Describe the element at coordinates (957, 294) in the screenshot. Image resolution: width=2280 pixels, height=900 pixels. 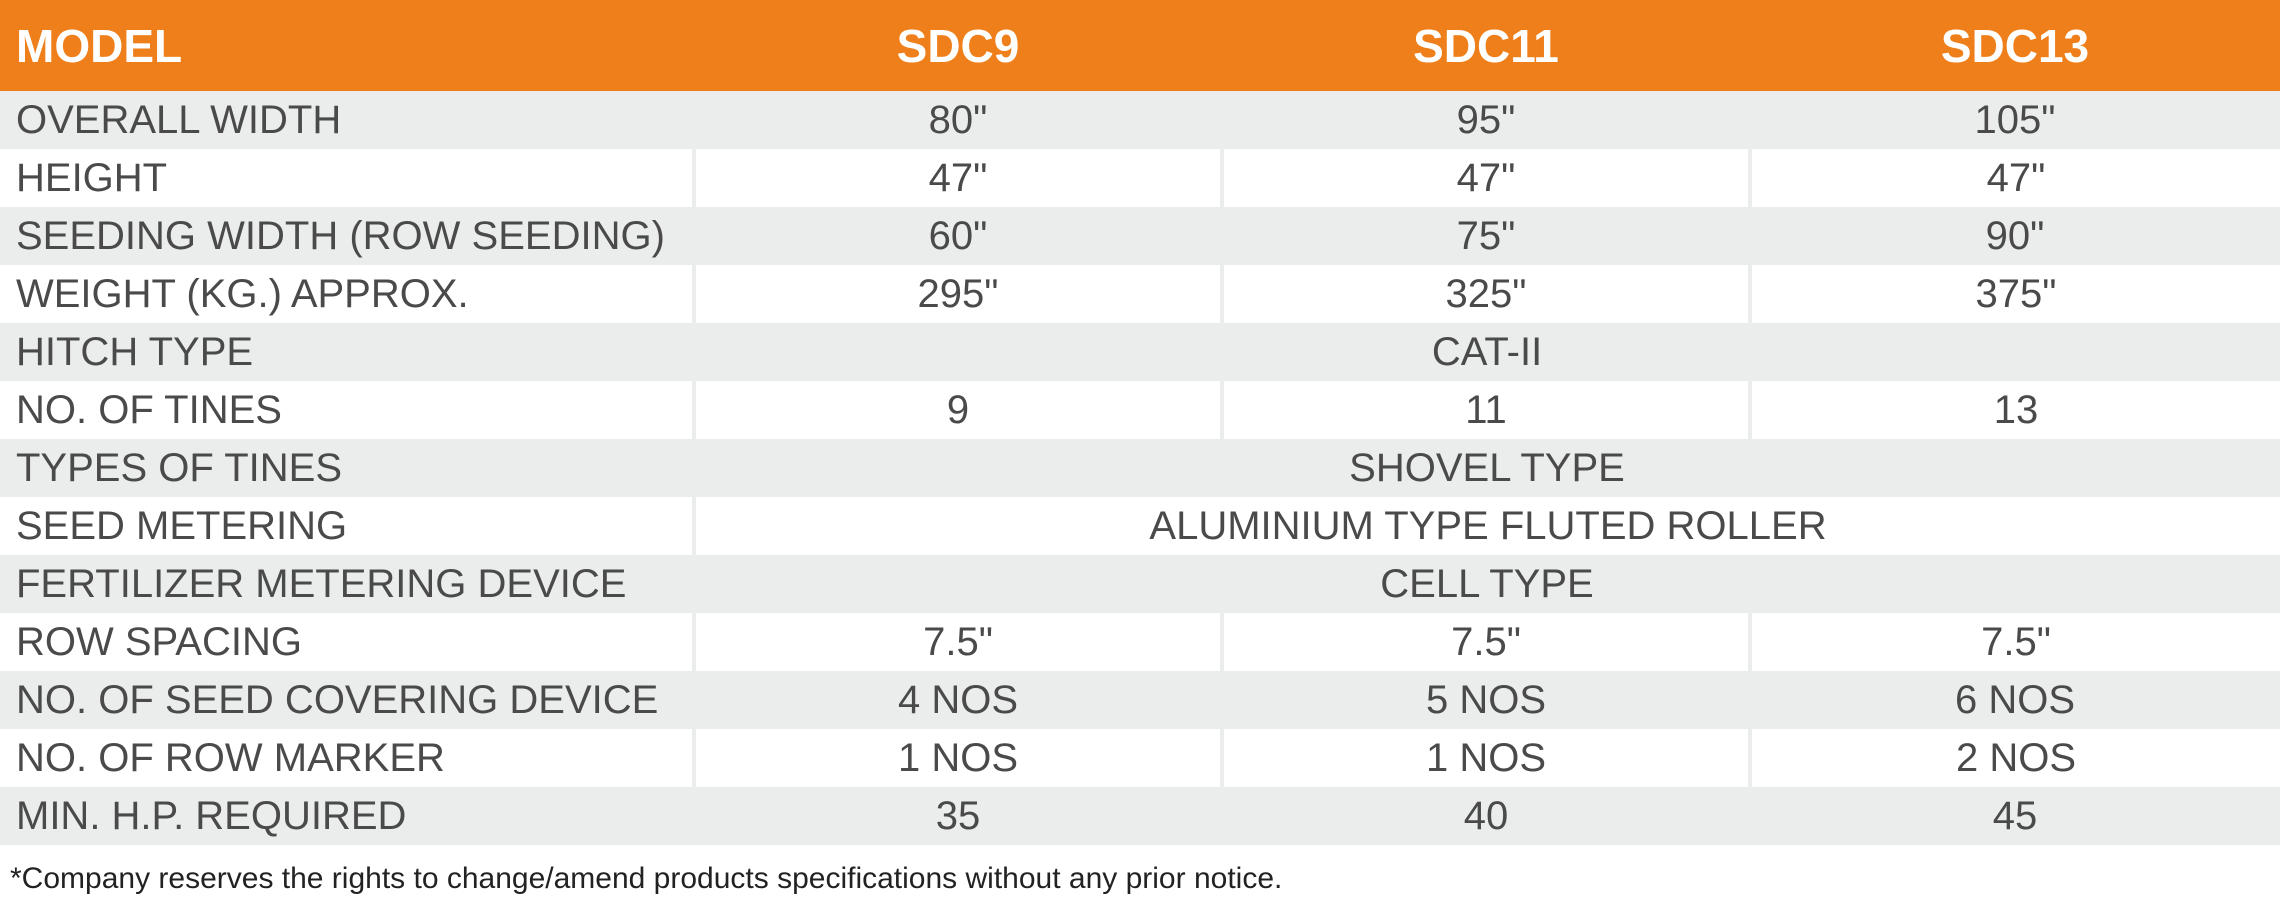
I see `cell-value: 295"` at that location.